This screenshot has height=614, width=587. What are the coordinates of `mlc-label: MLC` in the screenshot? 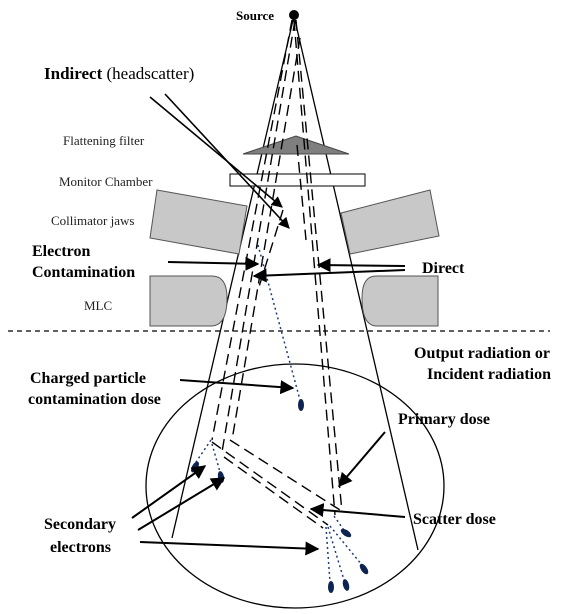 It's located at (98, 305).